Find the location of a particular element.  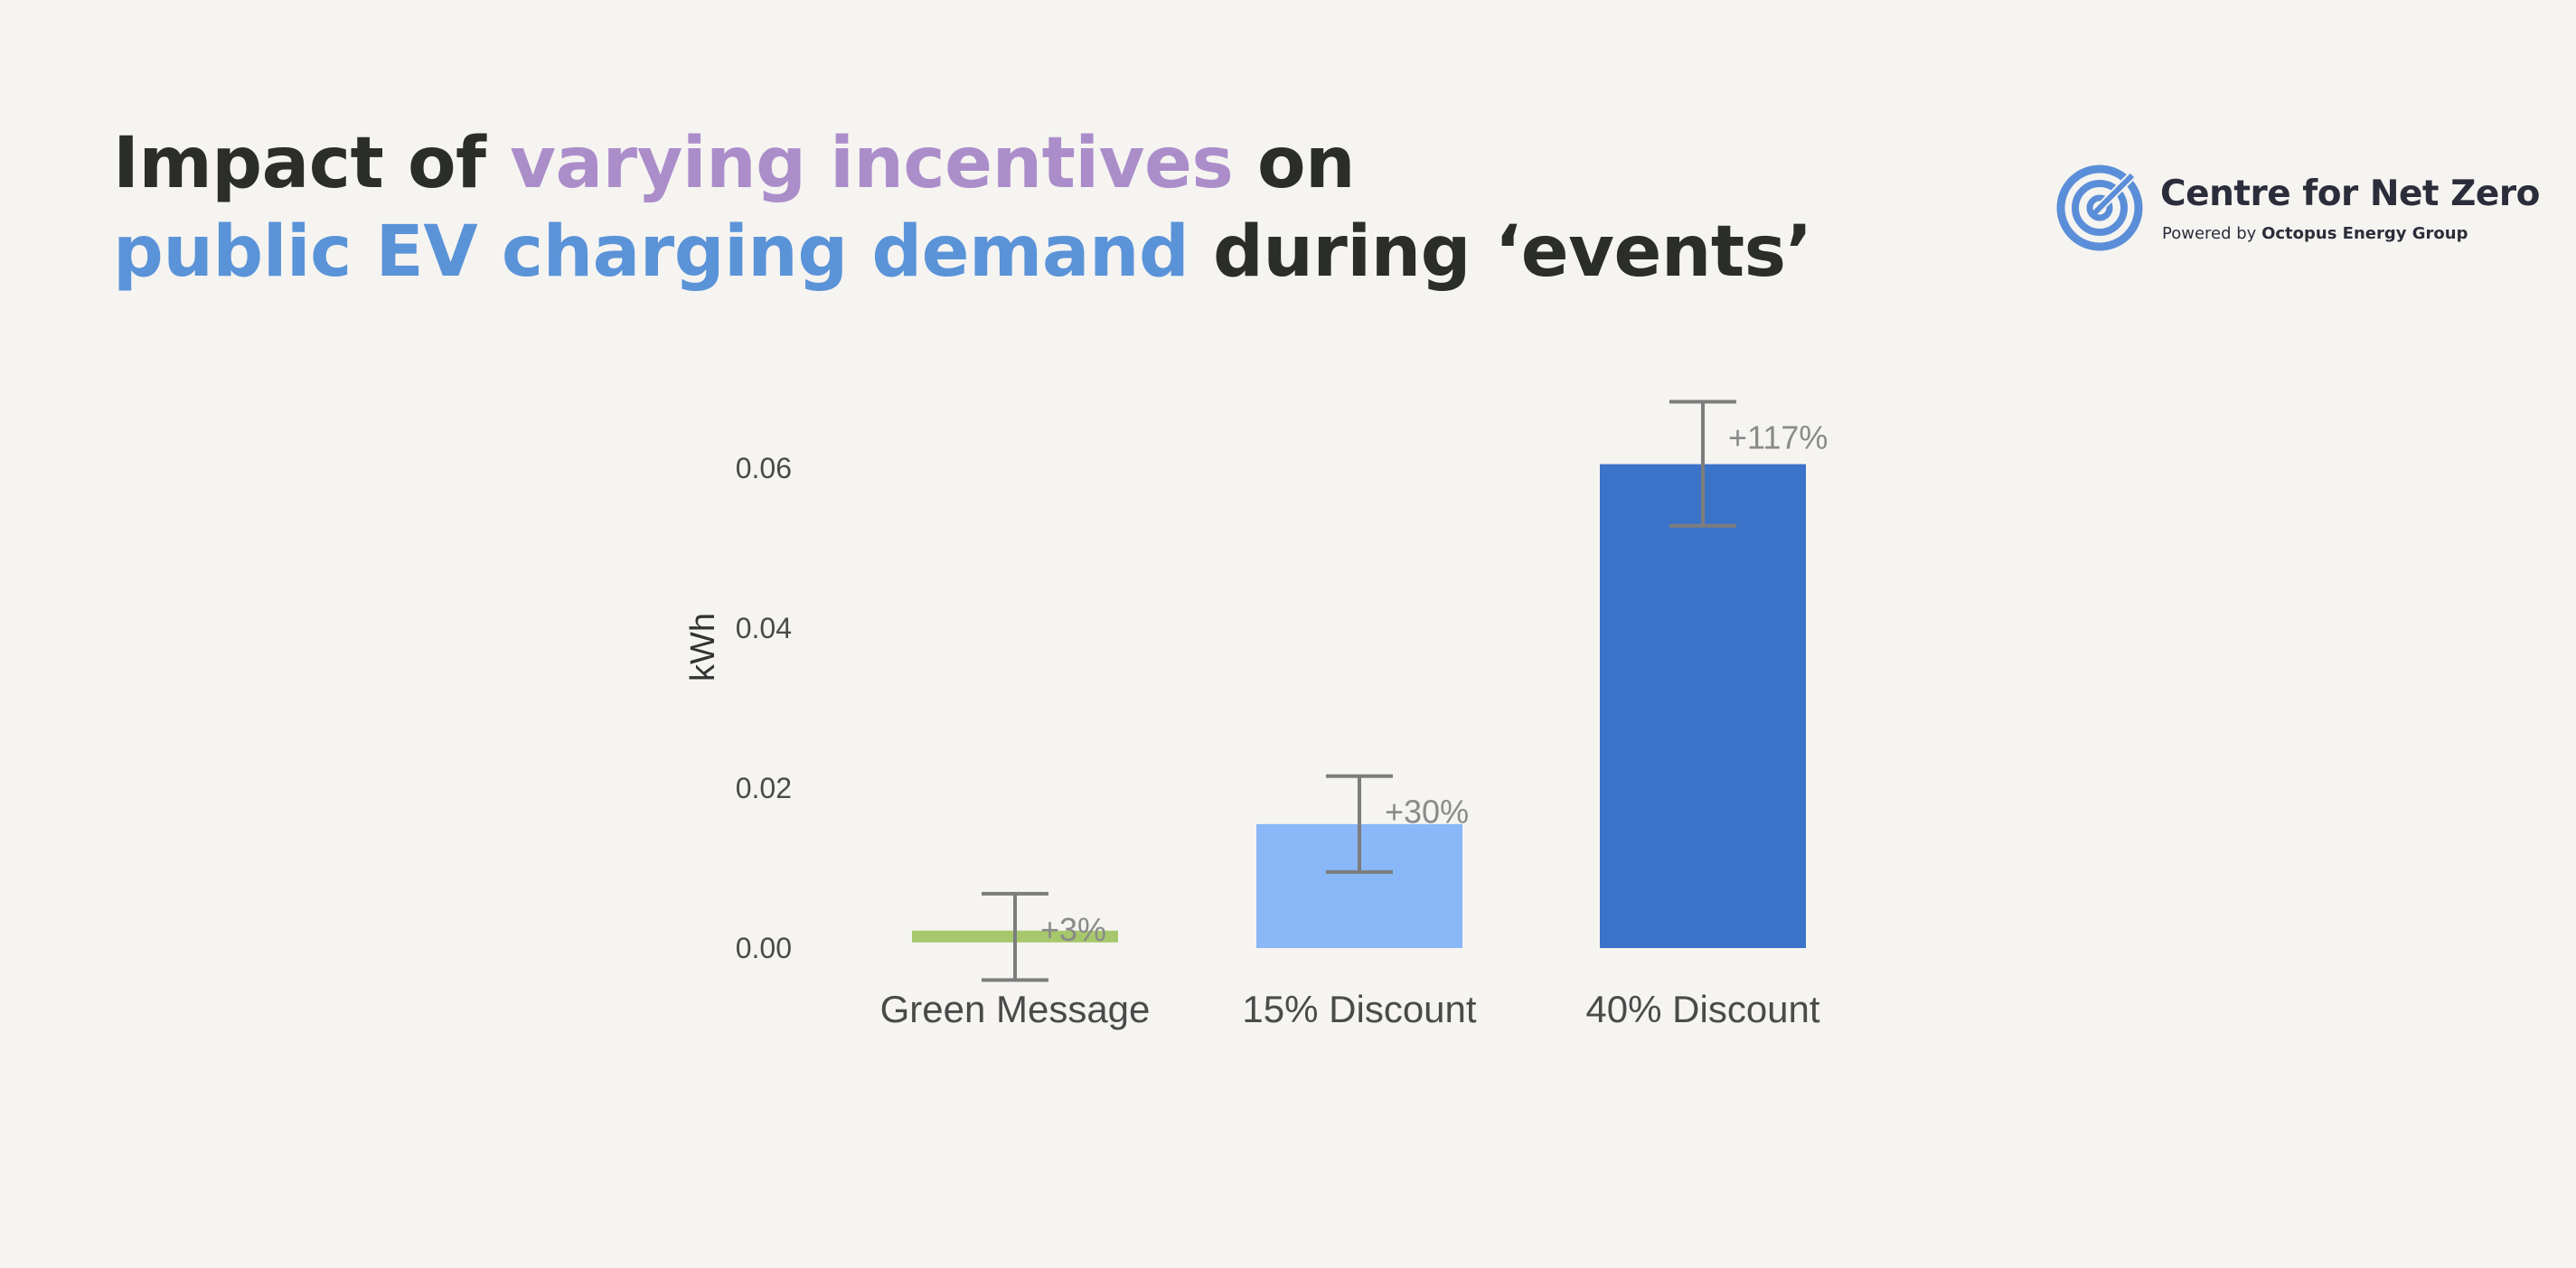

logo-name: Centre for Net Zero is located at coordinates (2350, 194).